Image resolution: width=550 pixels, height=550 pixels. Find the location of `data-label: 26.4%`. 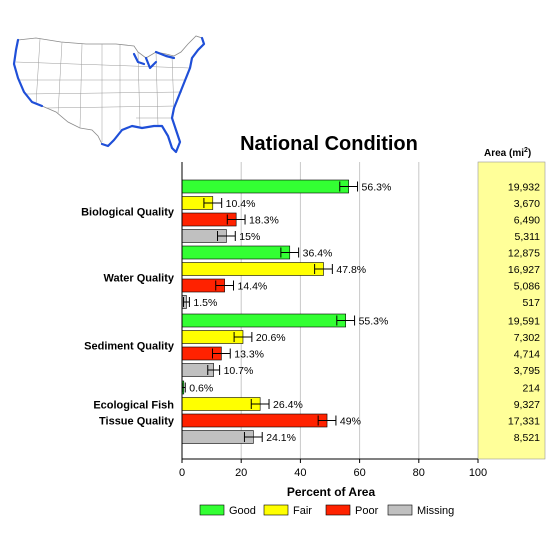

data-label: 26.4% is located at coordinates (288, 405).